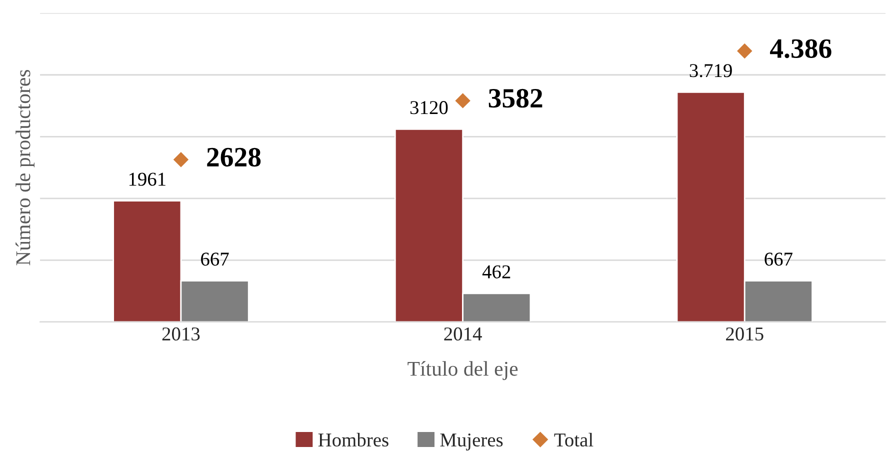  Describe the element at coordinates (463, 370) in the screenshot. I see `x-axis-title: Título del eje` at that location.